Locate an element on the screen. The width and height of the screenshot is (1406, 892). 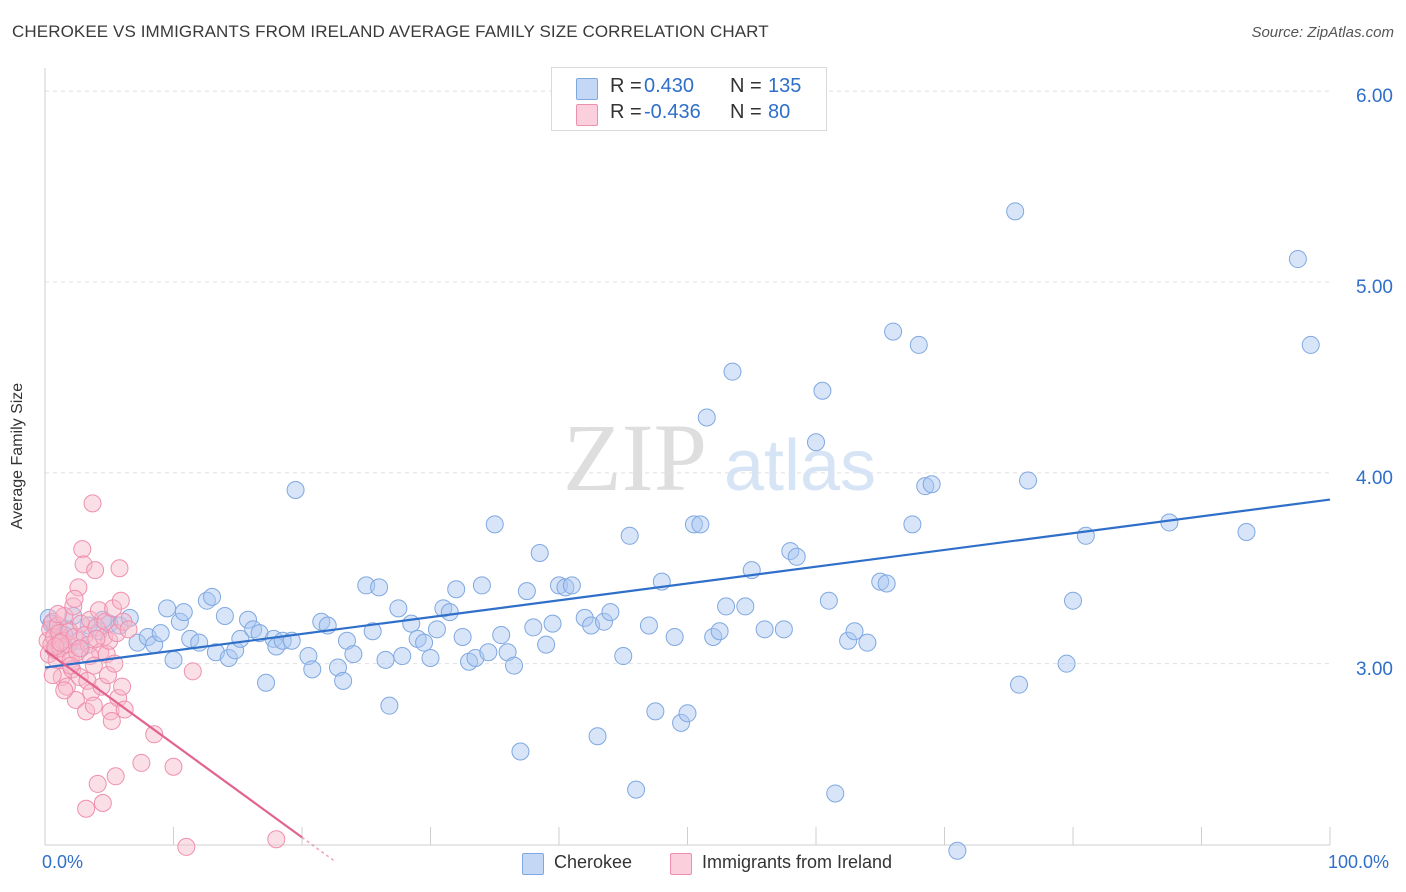
ireland-trend-extension is located at coordinates (318, 849).